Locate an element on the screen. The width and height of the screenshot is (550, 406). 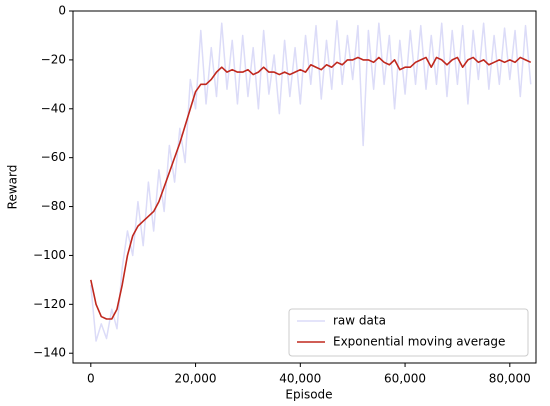
x-tick-label: 20,000 is located at coordinates (196, 379).